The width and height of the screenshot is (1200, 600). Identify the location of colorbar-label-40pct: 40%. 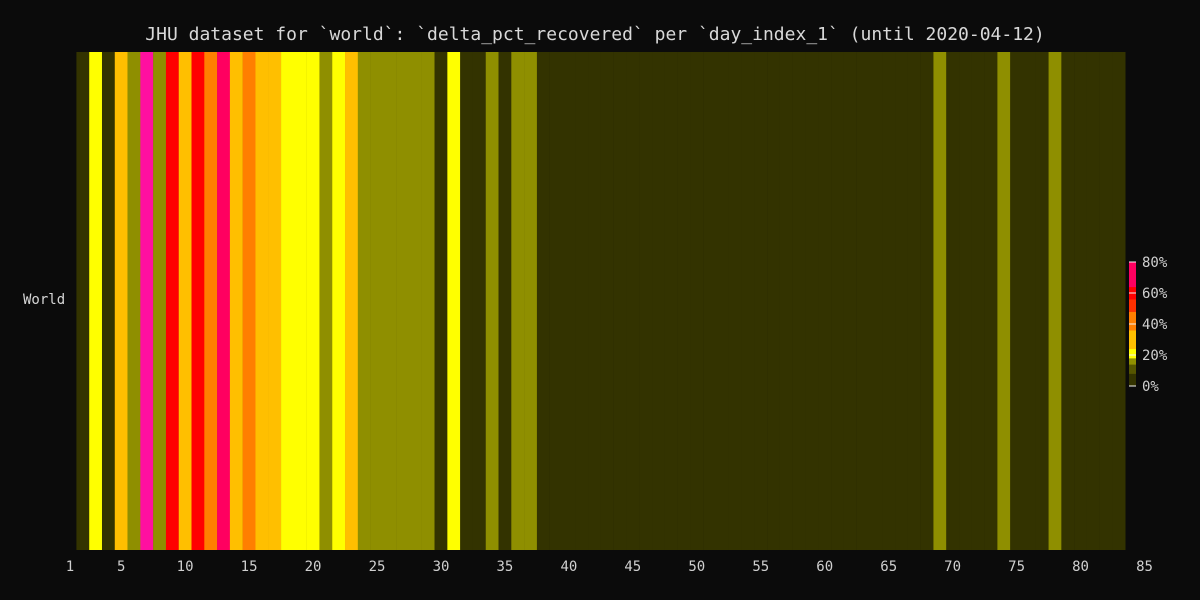
(1155, 325).